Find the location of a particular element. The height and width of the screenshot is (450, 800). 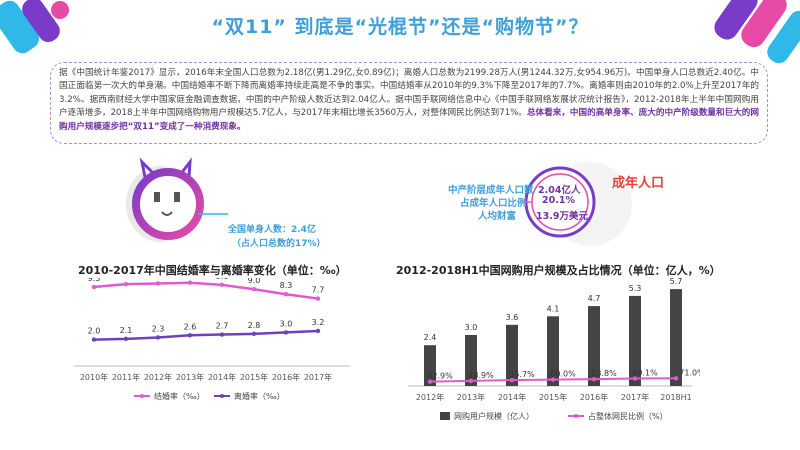

bar-value-label: 5.3 is located at coordinates (635, 288).